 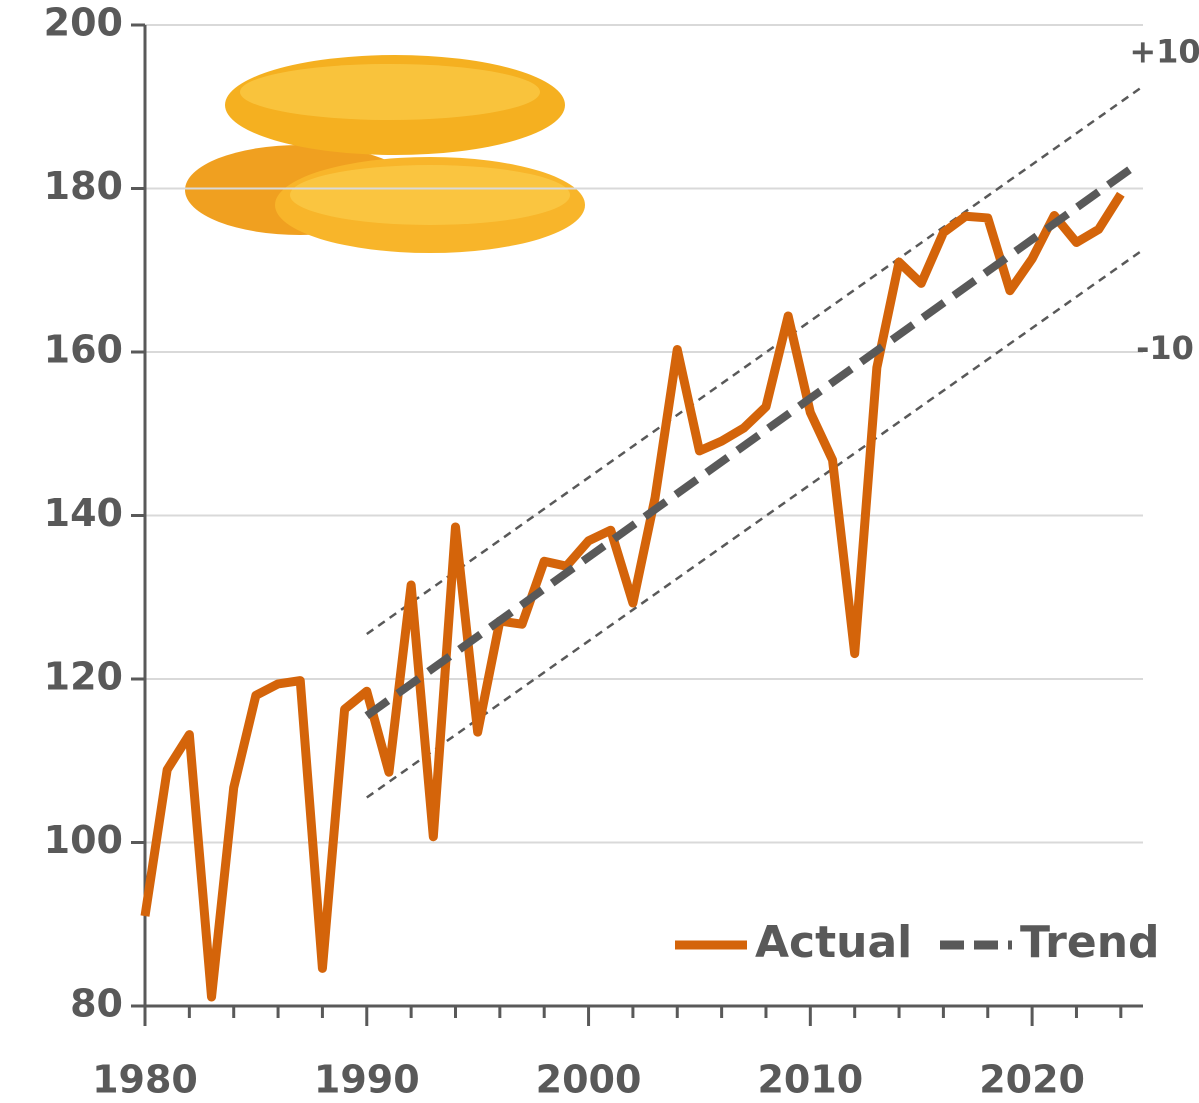 What do you see at coordinates (83, 677) in the screenshot?
I see `y-tick-label: 120` at bounding box center [83, 677].